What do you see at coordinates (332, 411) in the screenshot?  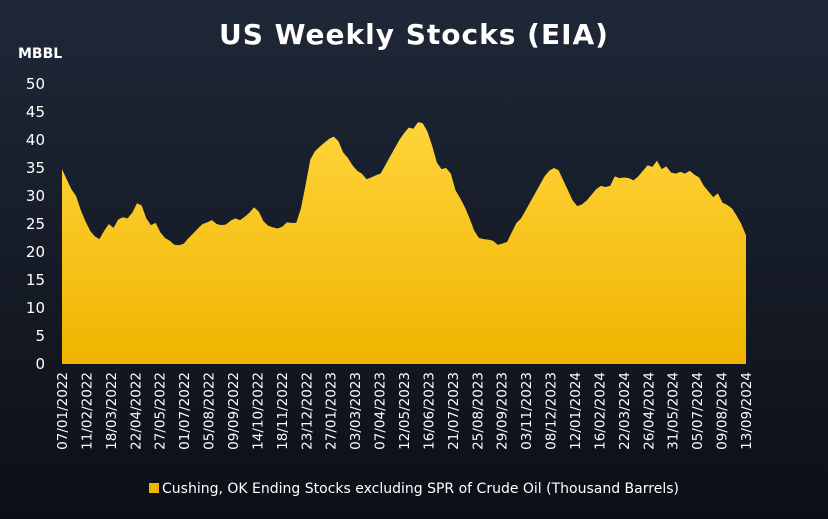 I see `x-tick-label: 27/01/2023` at bounding box center [332, 411].